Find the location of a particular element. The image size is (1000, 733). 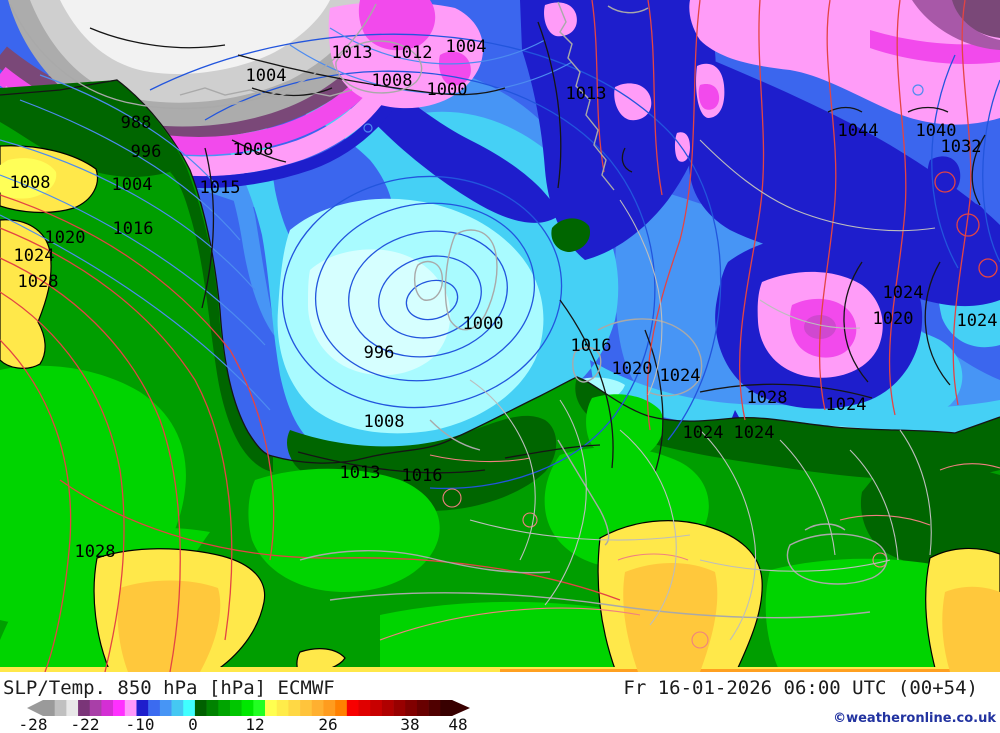

scale-tick-labels: -28 -22 -10 0 12 26 38 48 is located at coordinates (243, 724).